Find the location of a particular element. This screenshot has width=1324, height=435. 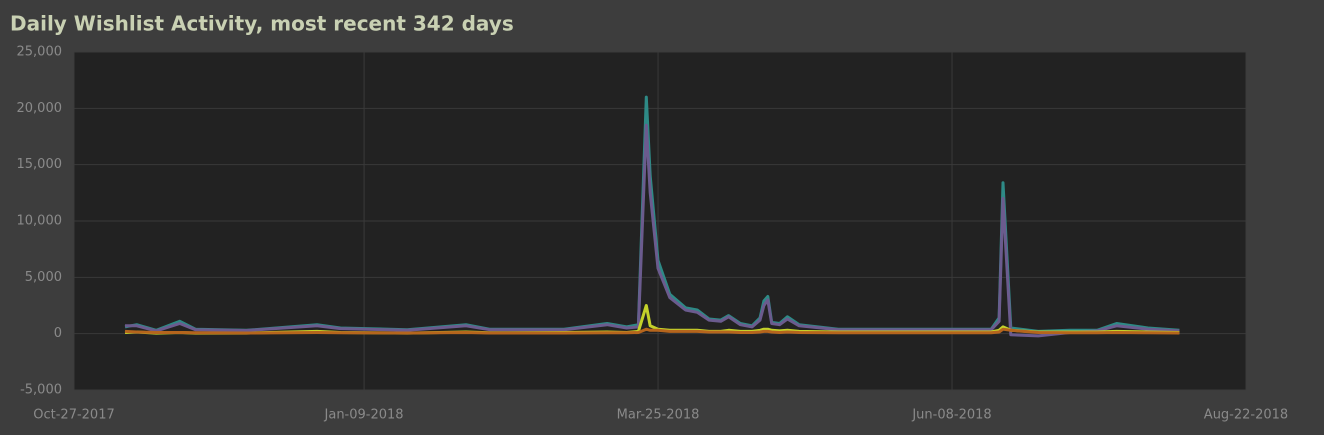

y-tick-label: -5,000 is located at coordinates (41, 390).